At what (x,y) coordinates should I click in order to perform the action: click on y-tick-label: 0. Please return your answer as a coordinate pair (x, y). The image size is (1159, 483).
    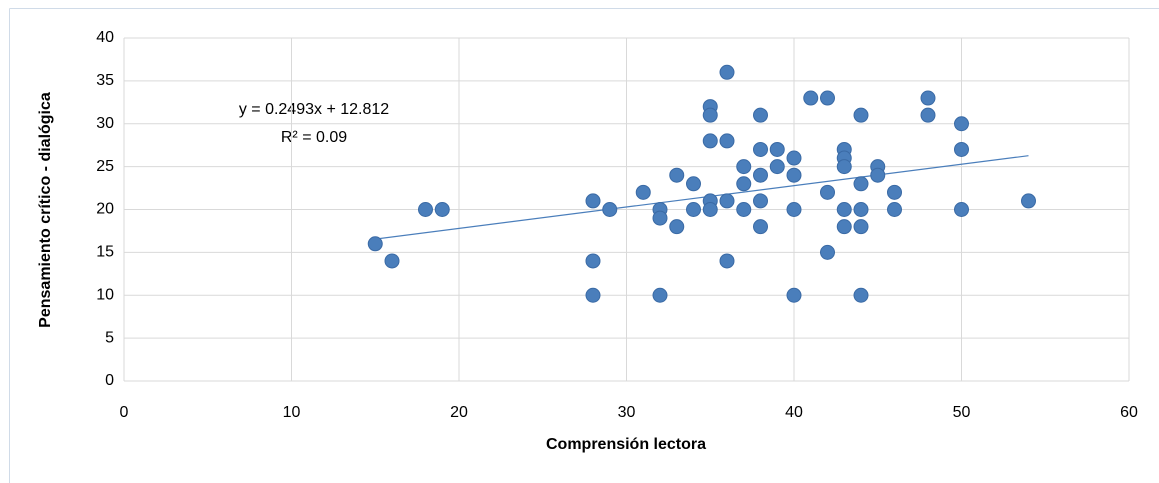
    Looking at the image, I should click on (109, 380).